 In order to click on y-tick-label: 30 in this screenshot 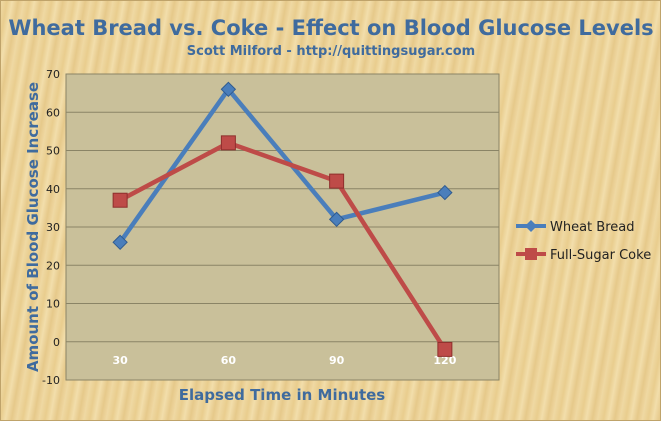, I will do `click(53, 227)`.